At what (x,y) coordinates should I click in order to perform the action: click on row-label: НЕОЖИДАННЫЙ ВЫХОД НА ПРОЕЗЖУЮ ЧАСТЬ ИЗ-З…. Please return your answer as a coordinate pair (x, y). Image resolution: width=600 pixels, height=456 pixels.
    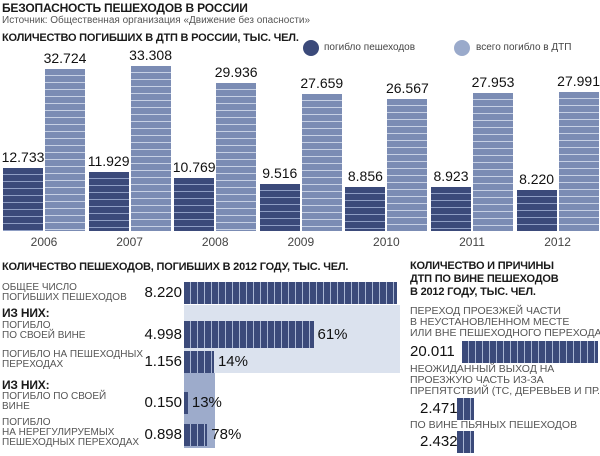
    Looking at the image, I should click on (505, 380).